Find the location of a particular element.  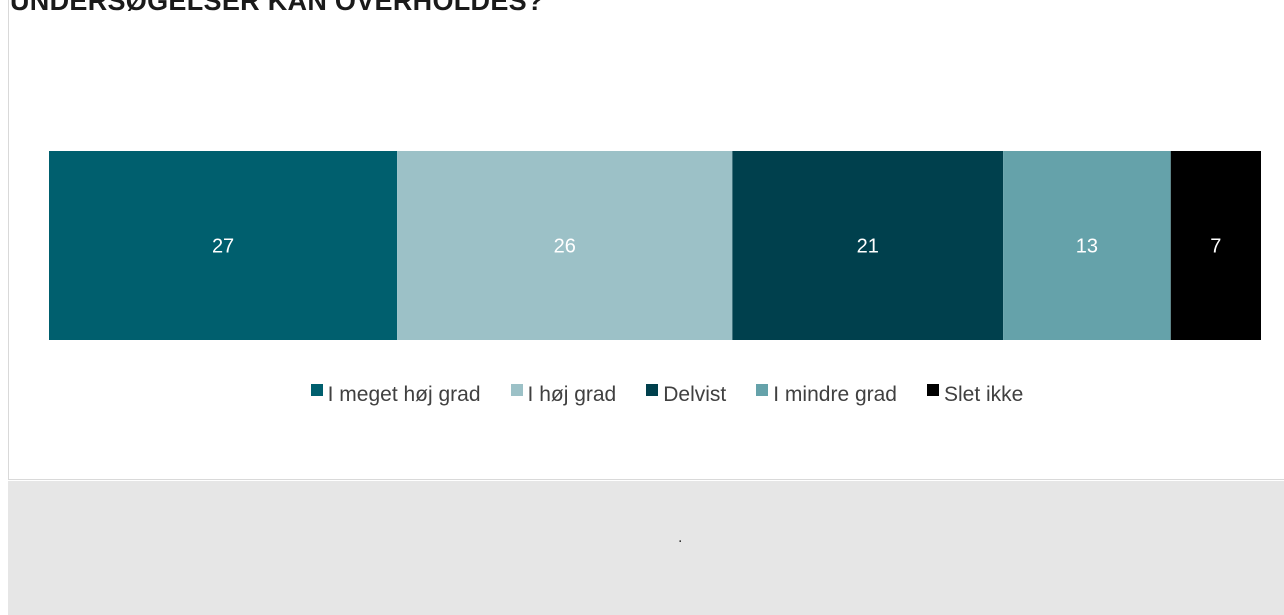

legend-item-4: I mindre grad is located at coordinates (826, 395).